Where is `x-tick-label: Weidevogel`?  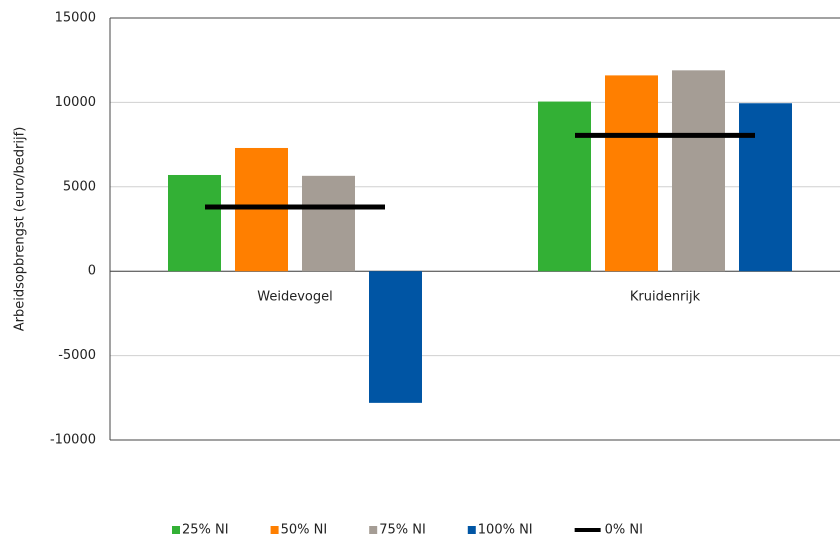
x-tick-label: Weidevogel is located at coordinates (294, 297).